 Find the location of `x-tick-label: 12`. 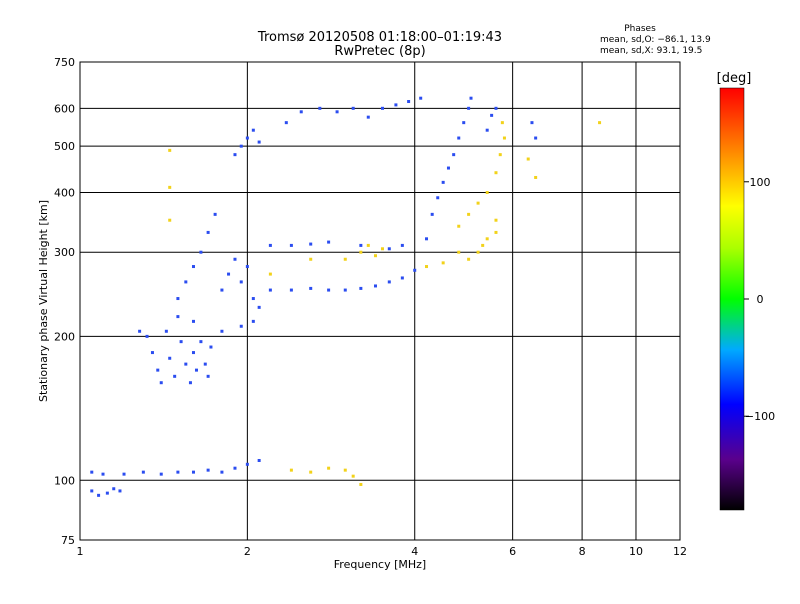

x-tick-label: 12 is located at coordinates (680, 551).